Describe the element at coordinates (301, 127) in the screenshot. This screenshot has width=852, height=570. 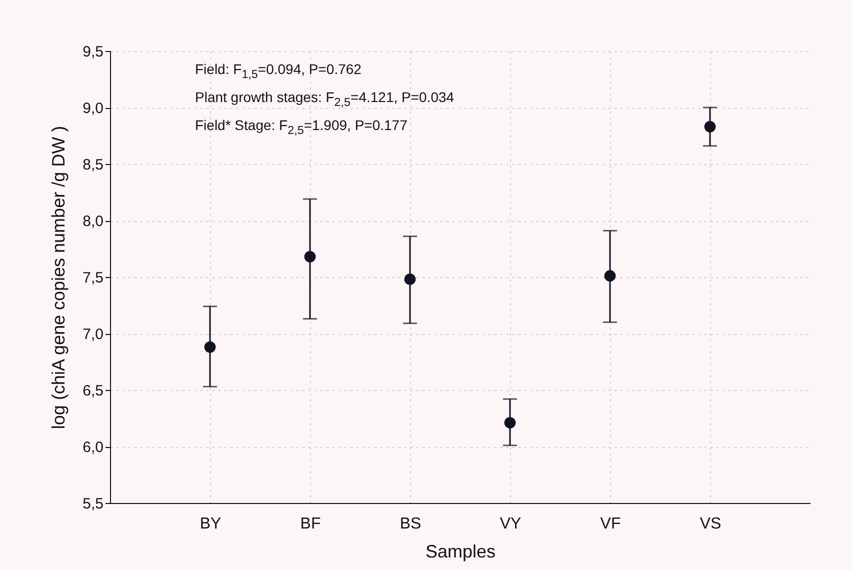
I see `annotation: Field* Stage: F$_{2,5}$=1.909, P=0.177` at that location.